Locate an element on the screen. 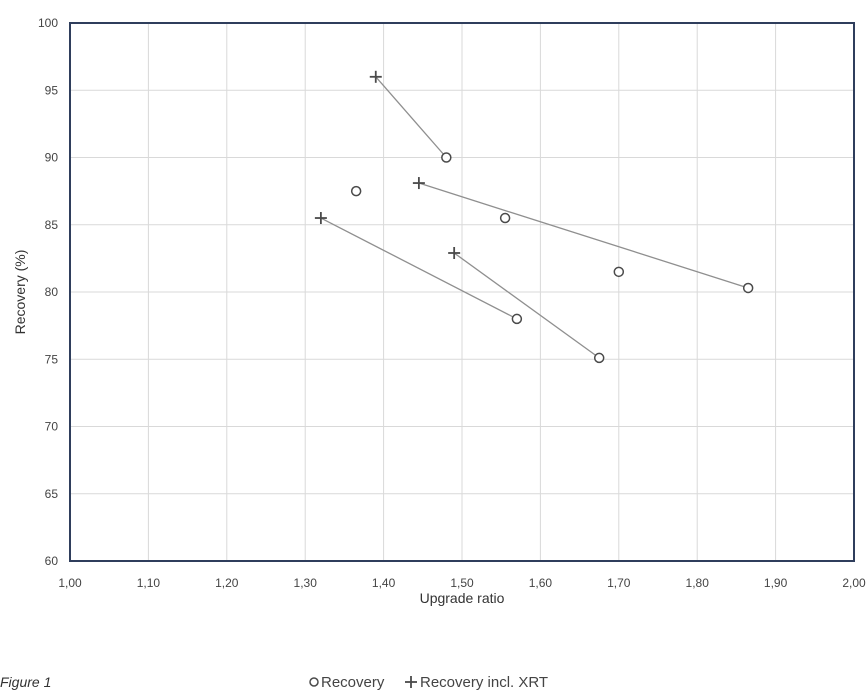  figure-caption: Figure 1 is located at coordinates (25, 682).